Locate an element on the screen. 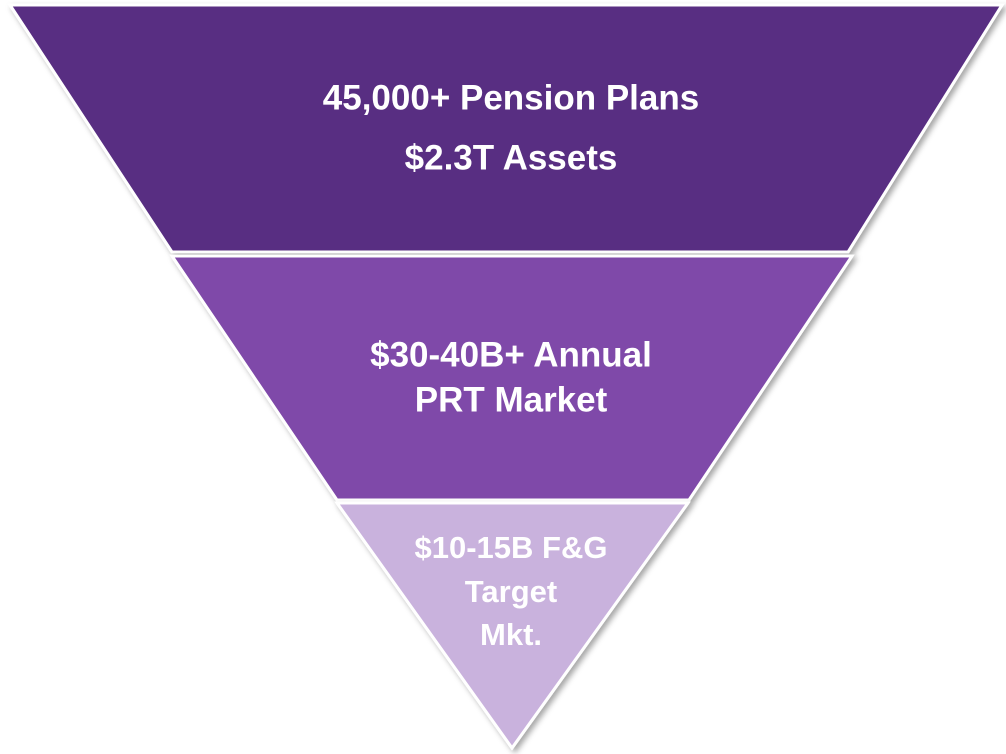 The width and height of the screenshot is (1006, 754). level-text: $10-15B F&G is located at coordinates (511, 547).